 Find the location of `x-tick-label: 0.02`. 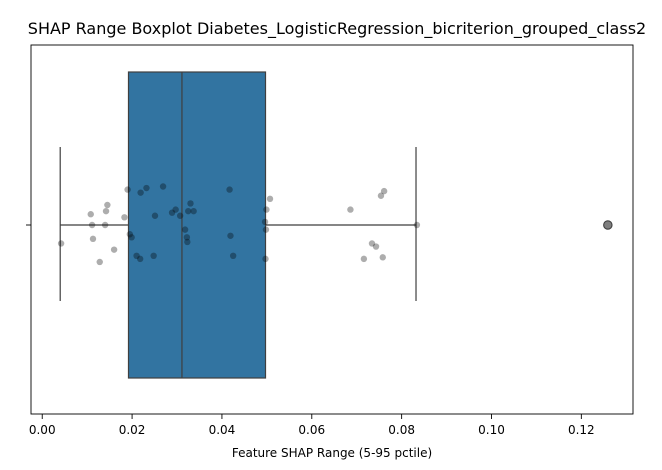

x-tick-label: 0.02 is located at coordinates (132, 430).